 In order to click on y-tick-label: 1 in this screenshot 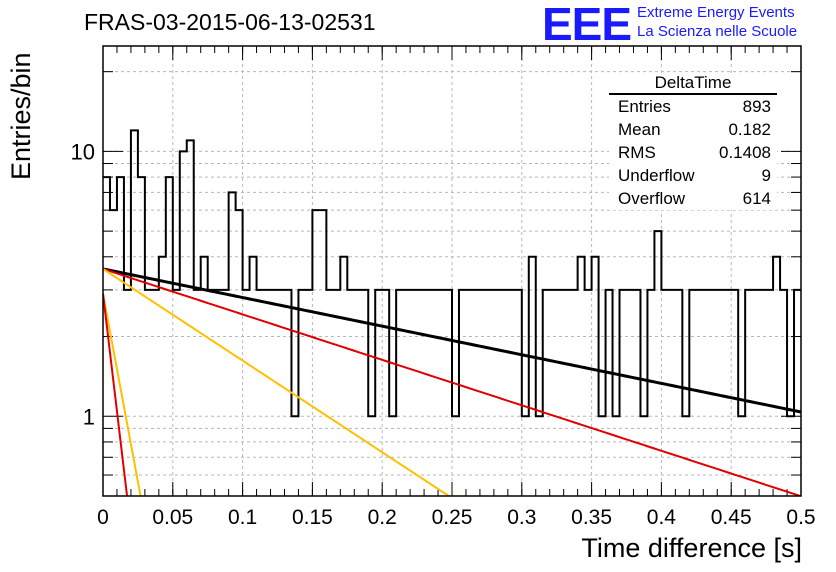, I will do `click(89, 416)`.